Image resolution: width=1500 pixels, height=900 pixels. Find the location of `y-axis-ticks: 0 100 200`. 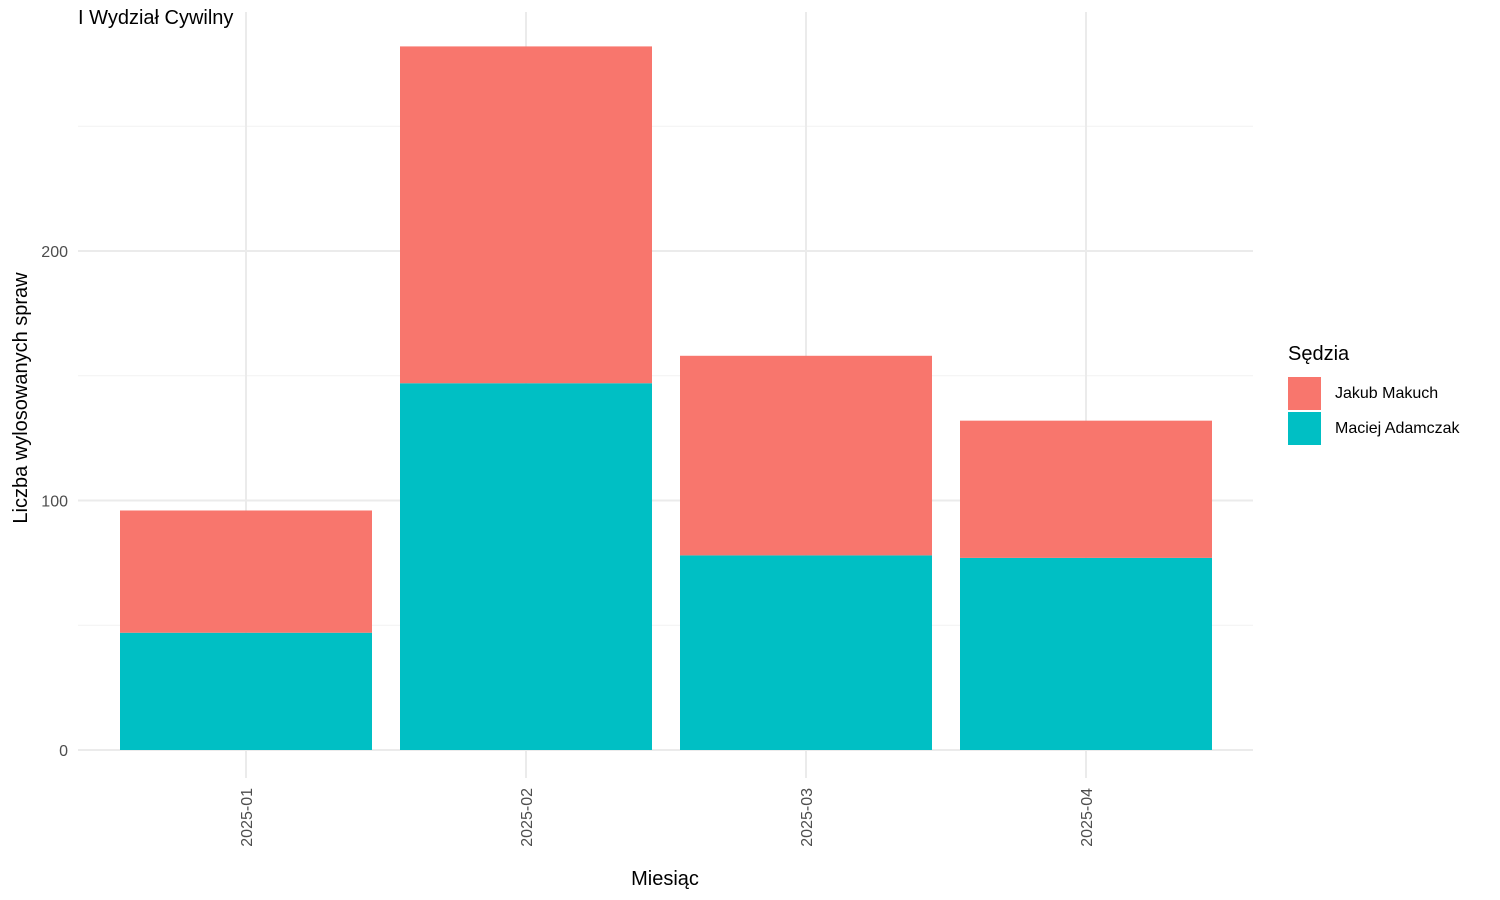

y-axis-ticks: 0 100 200 is located at coordinates (54, 502).